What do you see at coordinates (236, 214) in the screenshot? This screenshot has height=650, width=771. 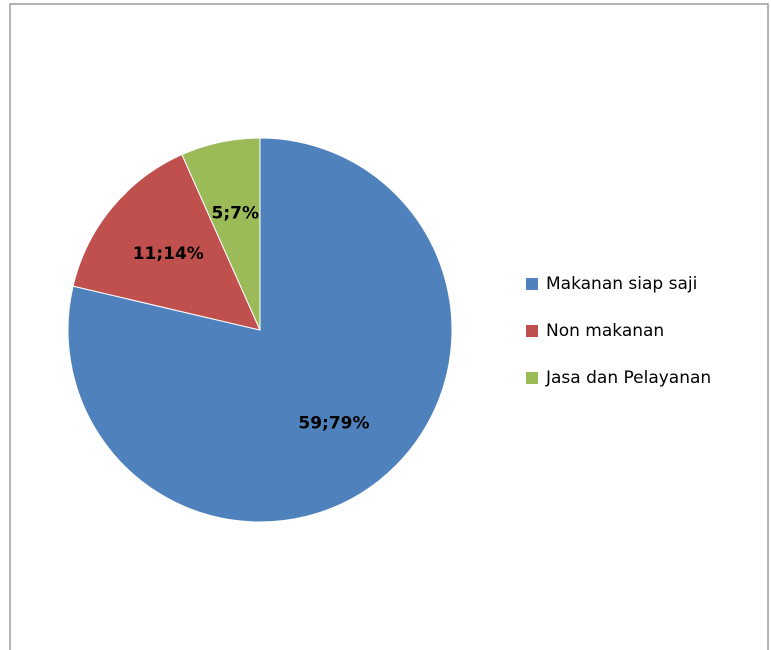 I see `data-label: 5;7%` at bounding box center [236, 214].